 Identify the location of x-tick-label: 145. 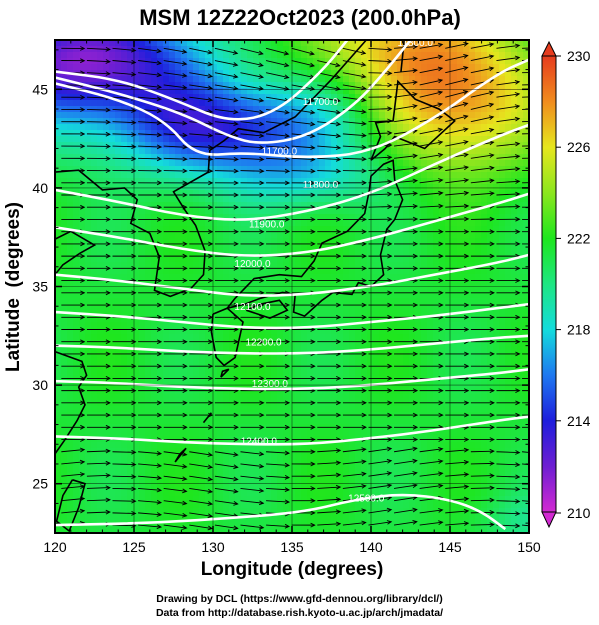
(450, 547).